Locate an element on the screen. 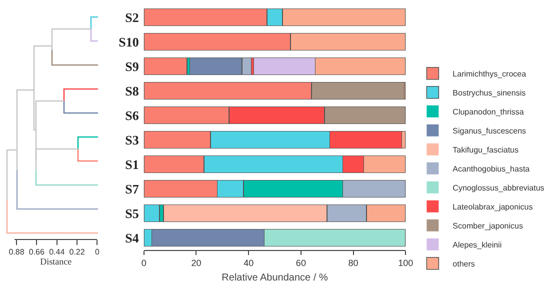  y-tick-label: S5 is located at coordinates (132, 213).